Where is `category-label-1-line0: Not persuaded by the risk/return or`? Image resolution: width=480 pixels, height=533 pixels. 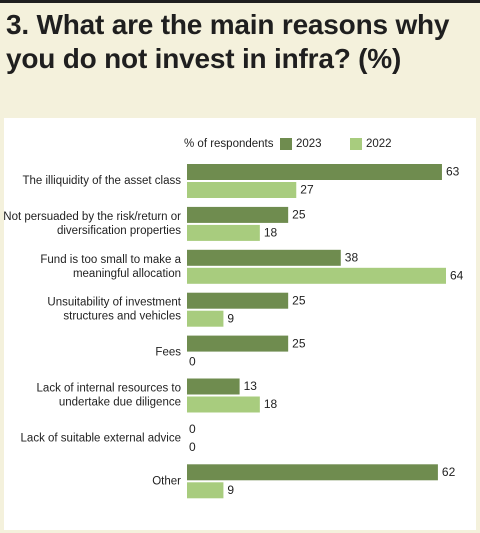
category-label-1-line0: Not persuaded by the risk/return or is located at coordinates (92, 217).